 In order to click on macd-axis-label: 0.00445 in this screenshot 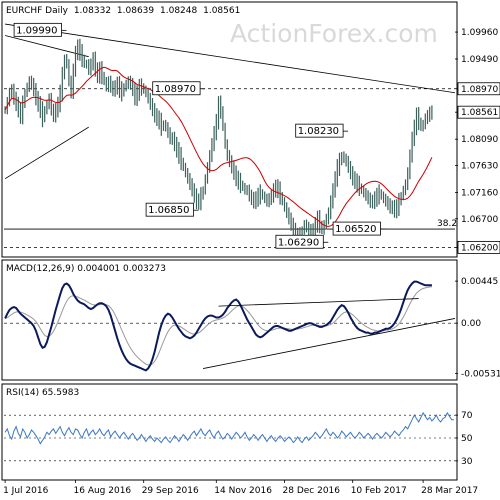, I will do `click(479, 282)`.